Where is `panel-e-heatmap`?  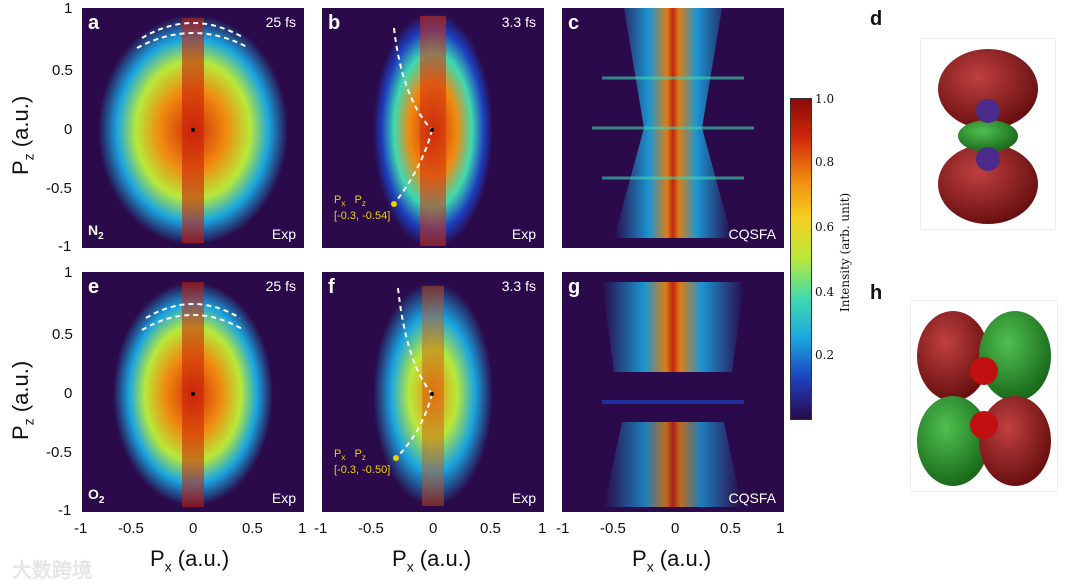
panel-e-heatmap is located at coordinates (193, 394).